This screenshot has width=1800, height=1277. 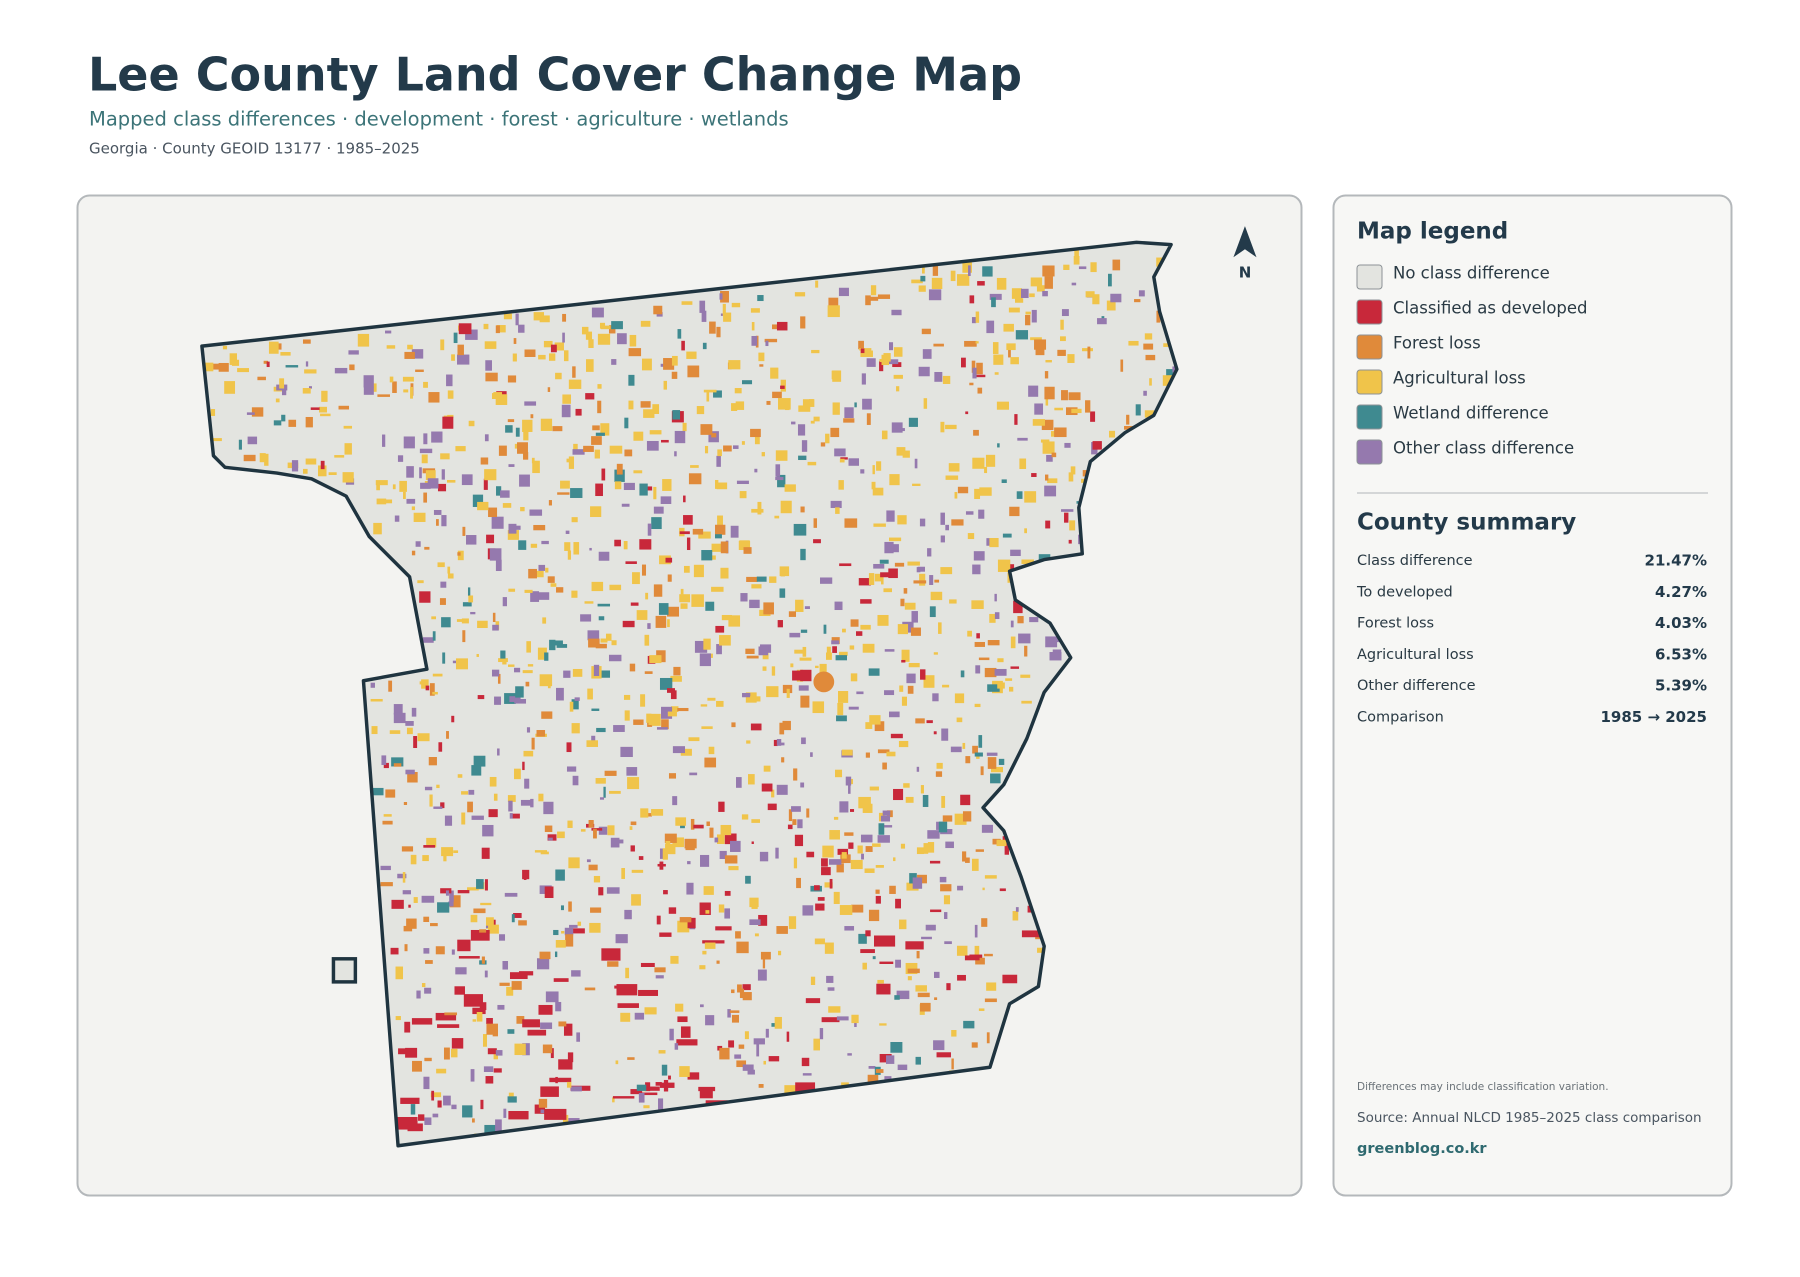 What do you see at coordinates (1422, 1149) in the screenshot?
I see `site: greenblog.co.kr` at bounding box center [1422, 1149].